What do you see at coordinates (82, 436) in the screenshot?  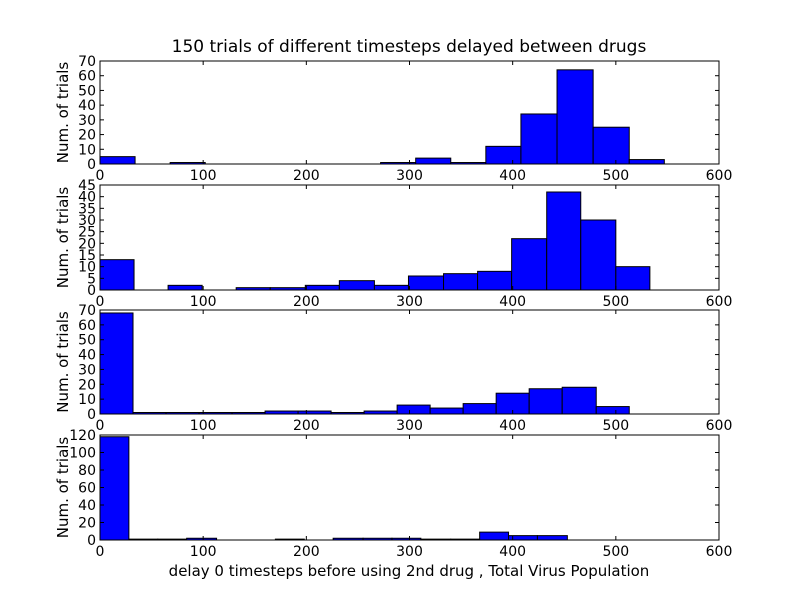 I see `y-tick-label: 120` at bounding box center [82, 436].